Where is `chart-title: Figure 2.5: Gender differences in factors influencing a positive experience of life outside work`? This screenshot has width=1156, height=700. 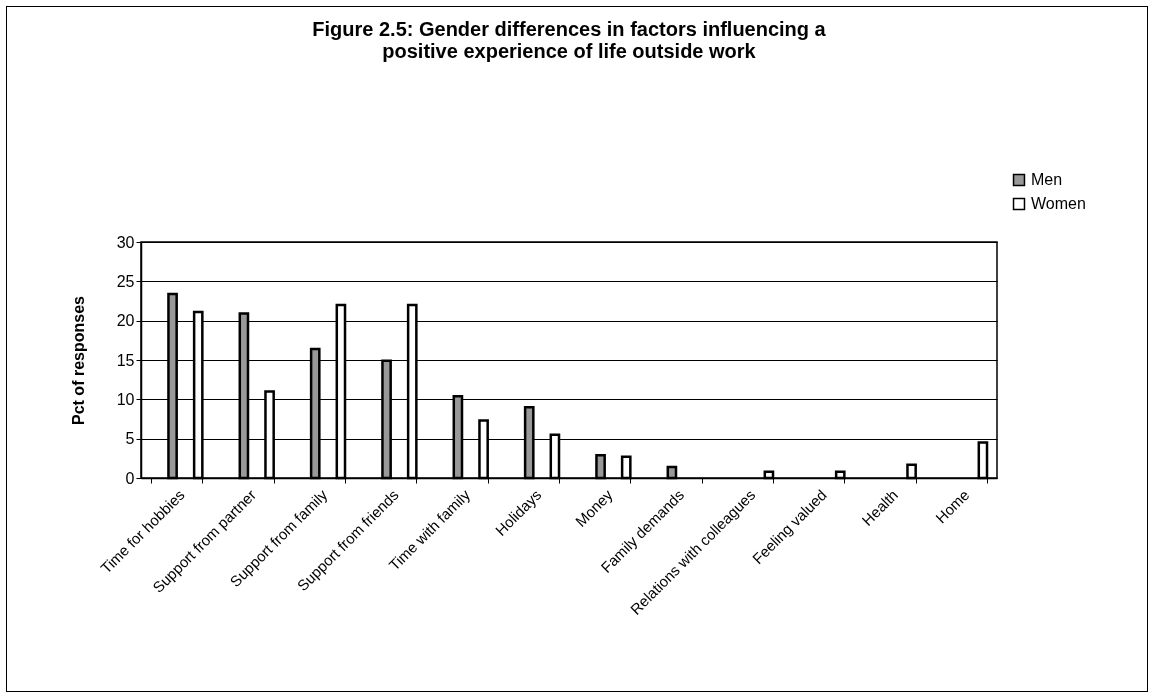 chart-title: Figure 2.5: Gender differences in factors influencing a positive experience of life outside work is located at coordinates (569, 40).